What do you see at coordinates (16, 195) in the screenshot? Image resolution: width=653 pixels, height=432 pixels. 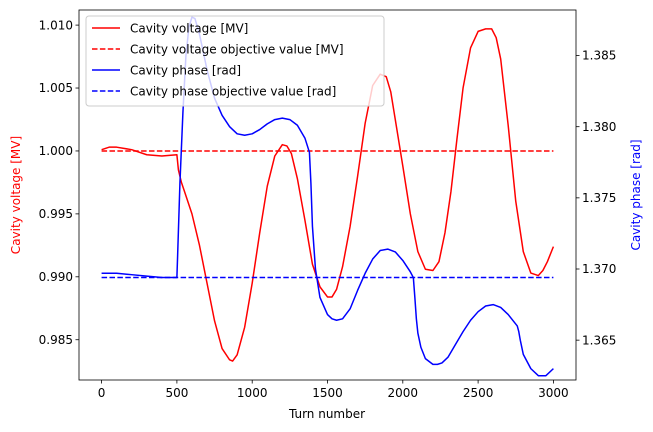 I see `y-axis-left-title: Cavity voltage [MV]` at bounding box center [16, 195].